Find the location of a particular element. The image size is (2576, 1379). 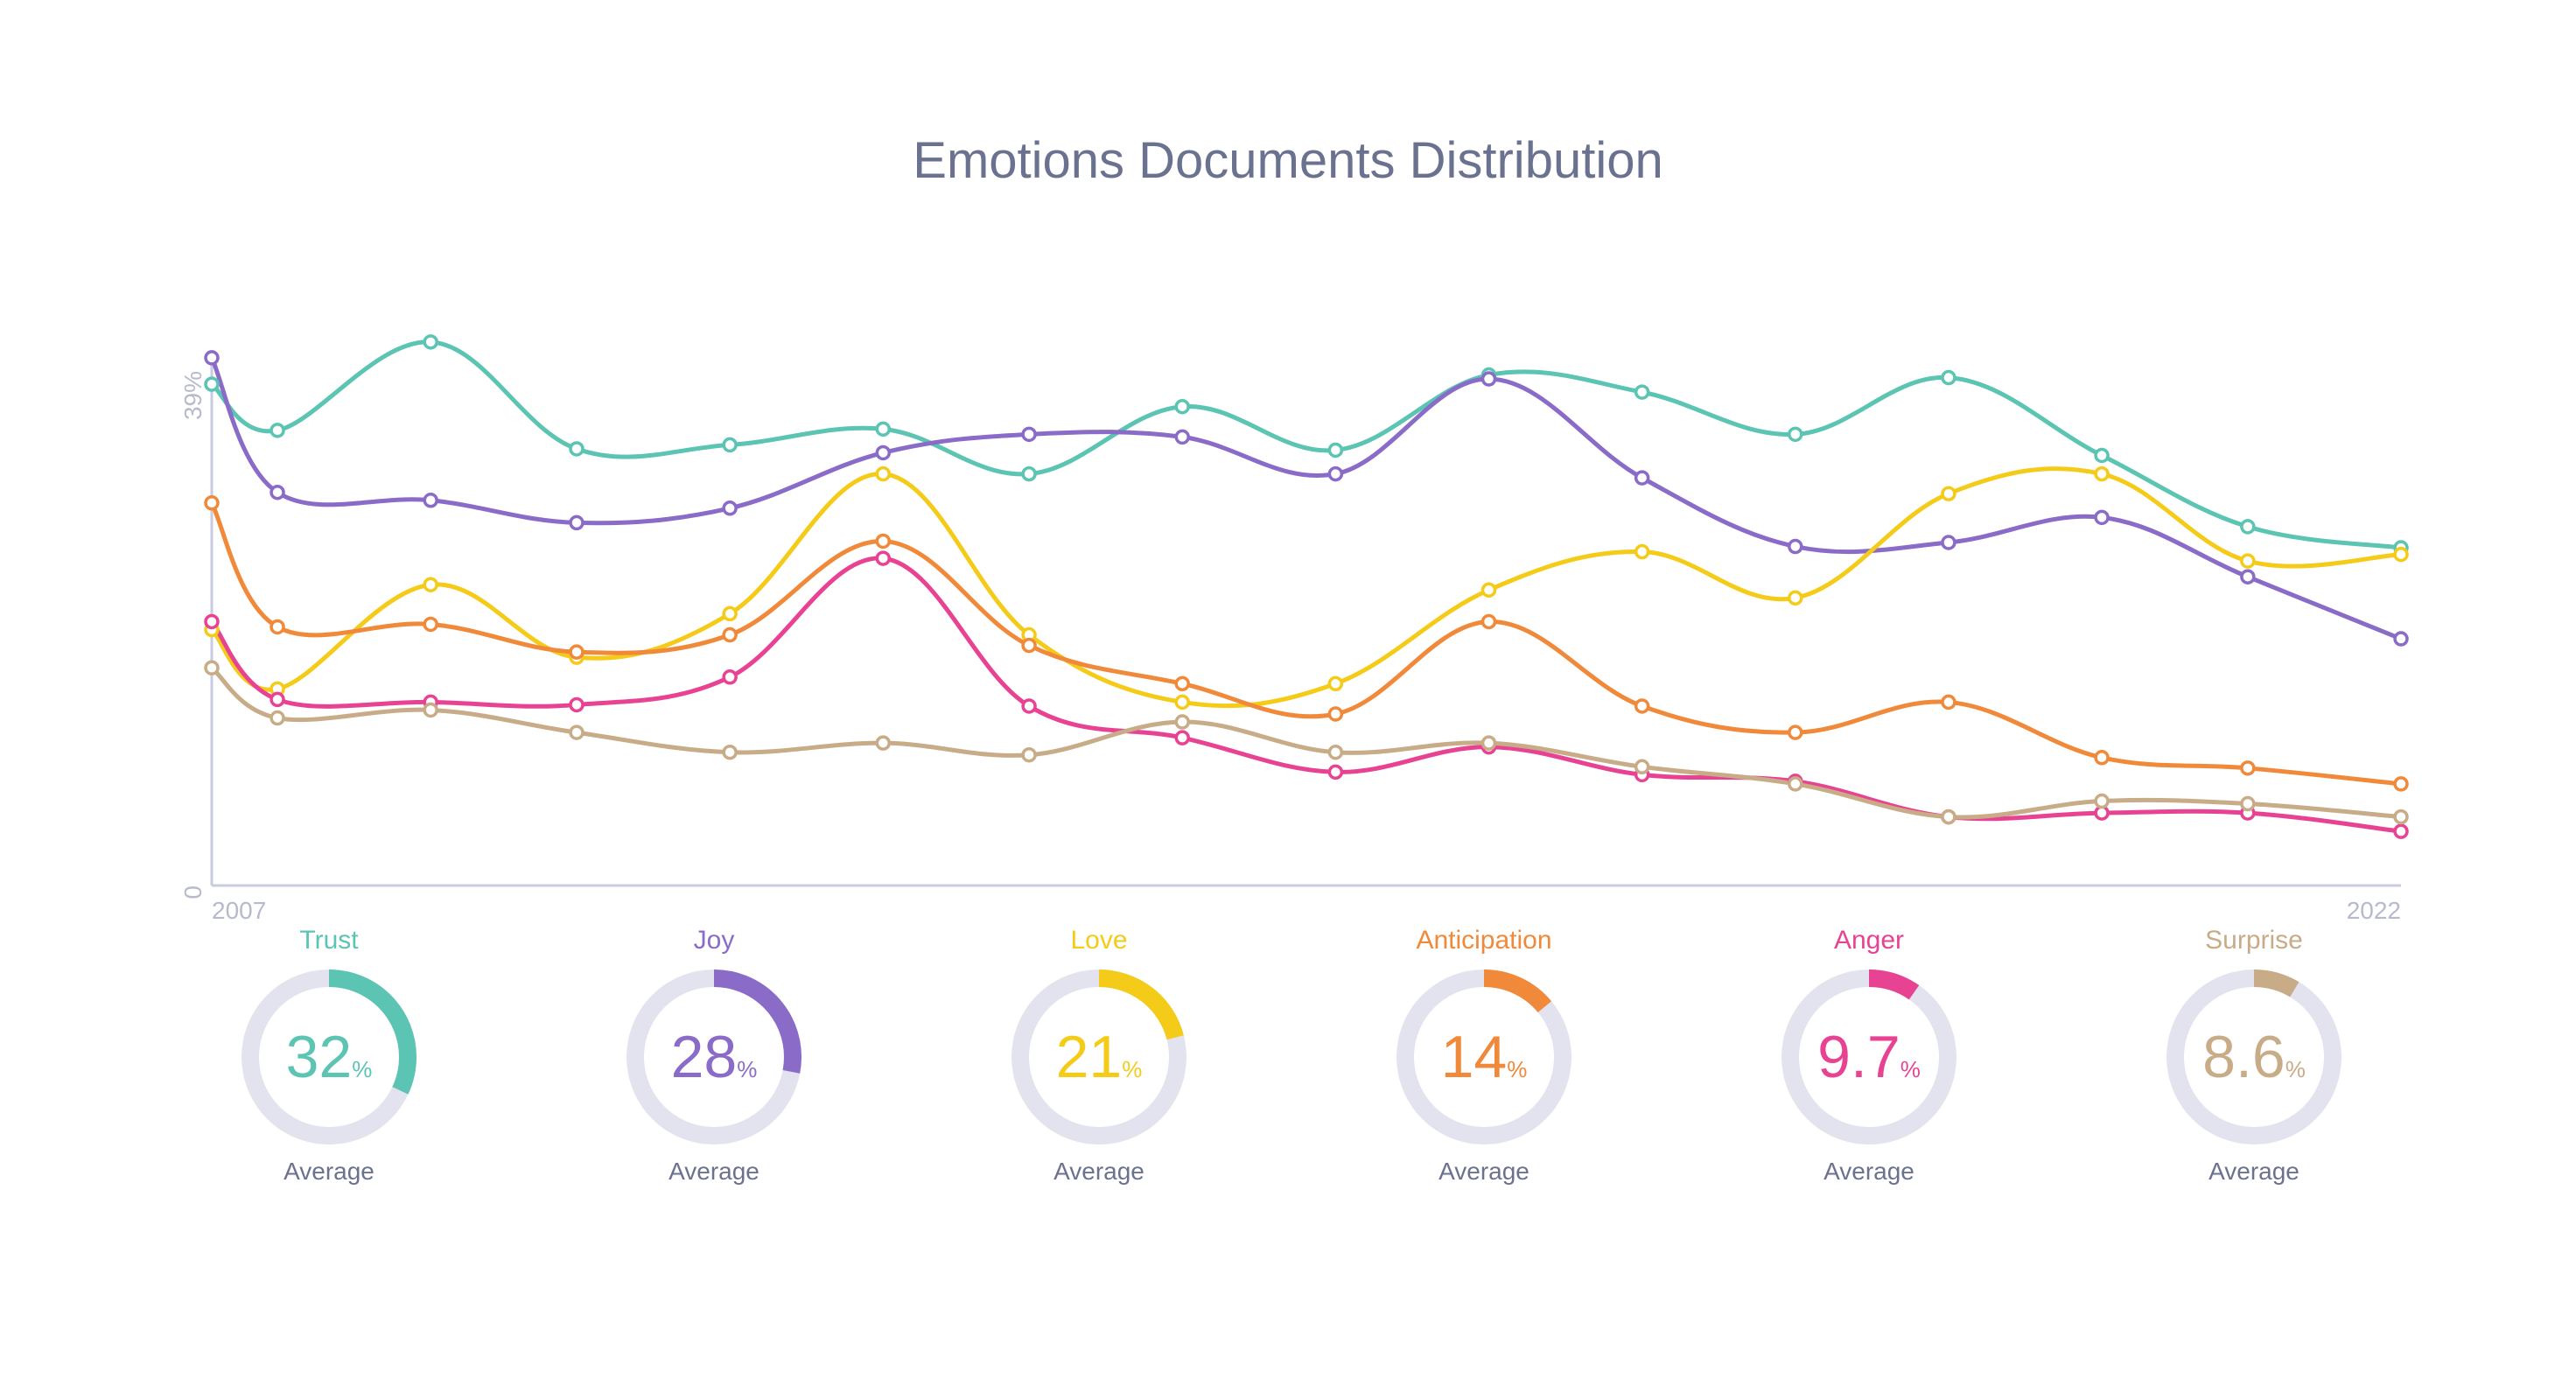

donut-value: 28% is located at coordinates (714, 1057).